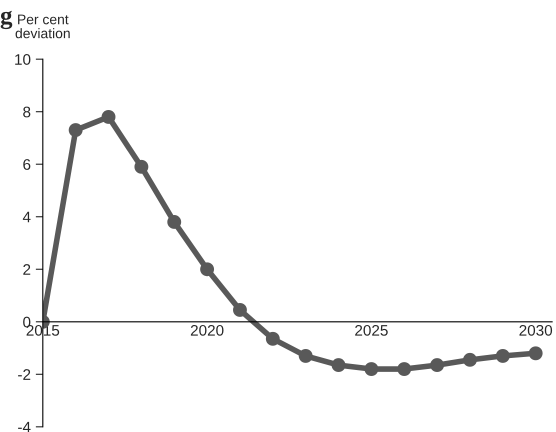 Image resolution: width=556 pixels, height=432 pixels. I want to click on x-tick-label: 2020, so click(207, 330).